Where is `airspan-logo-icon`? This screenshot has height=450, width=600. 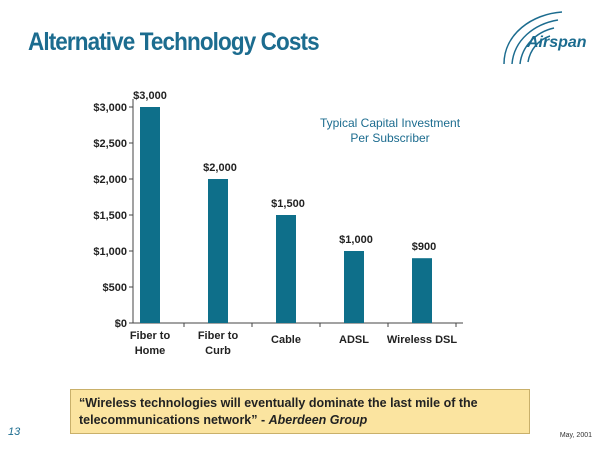 airspan-logo-icon is located at coordinates (533, 38).